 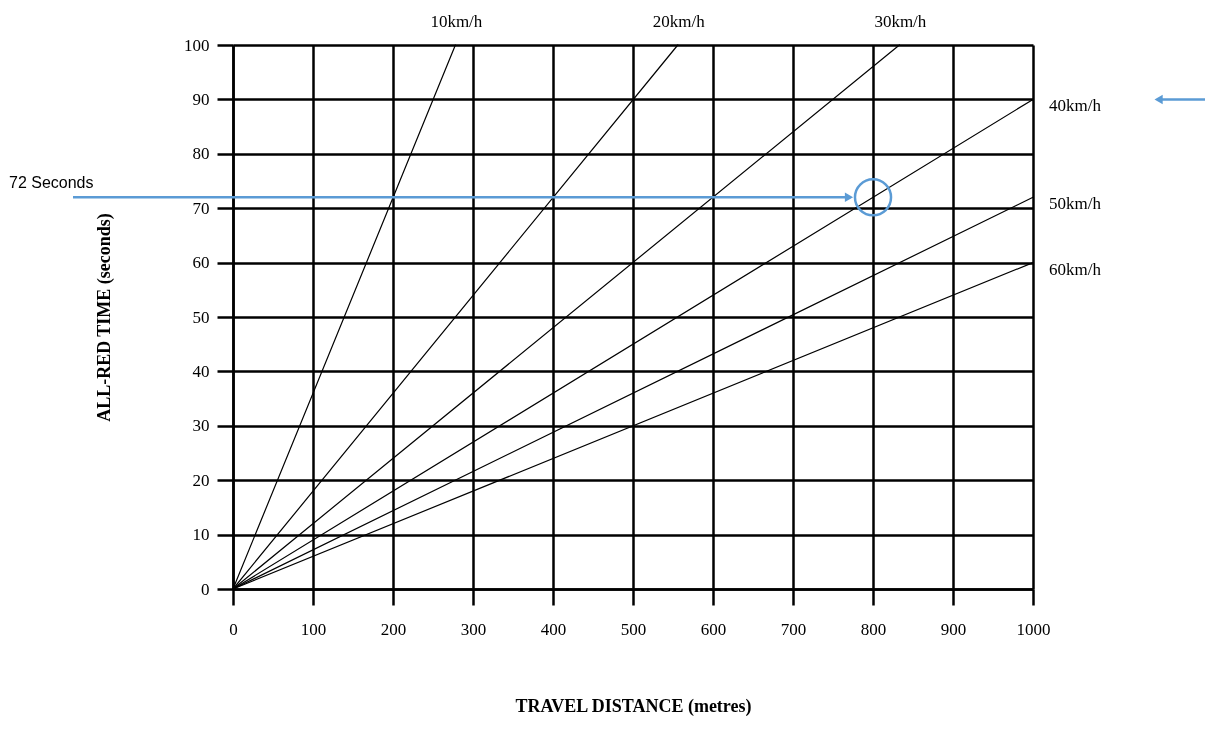 What do you see at coordinates (201, 317) in the screenshot?
I see `y-tick-label: 50` at bounding box center [201, 317].